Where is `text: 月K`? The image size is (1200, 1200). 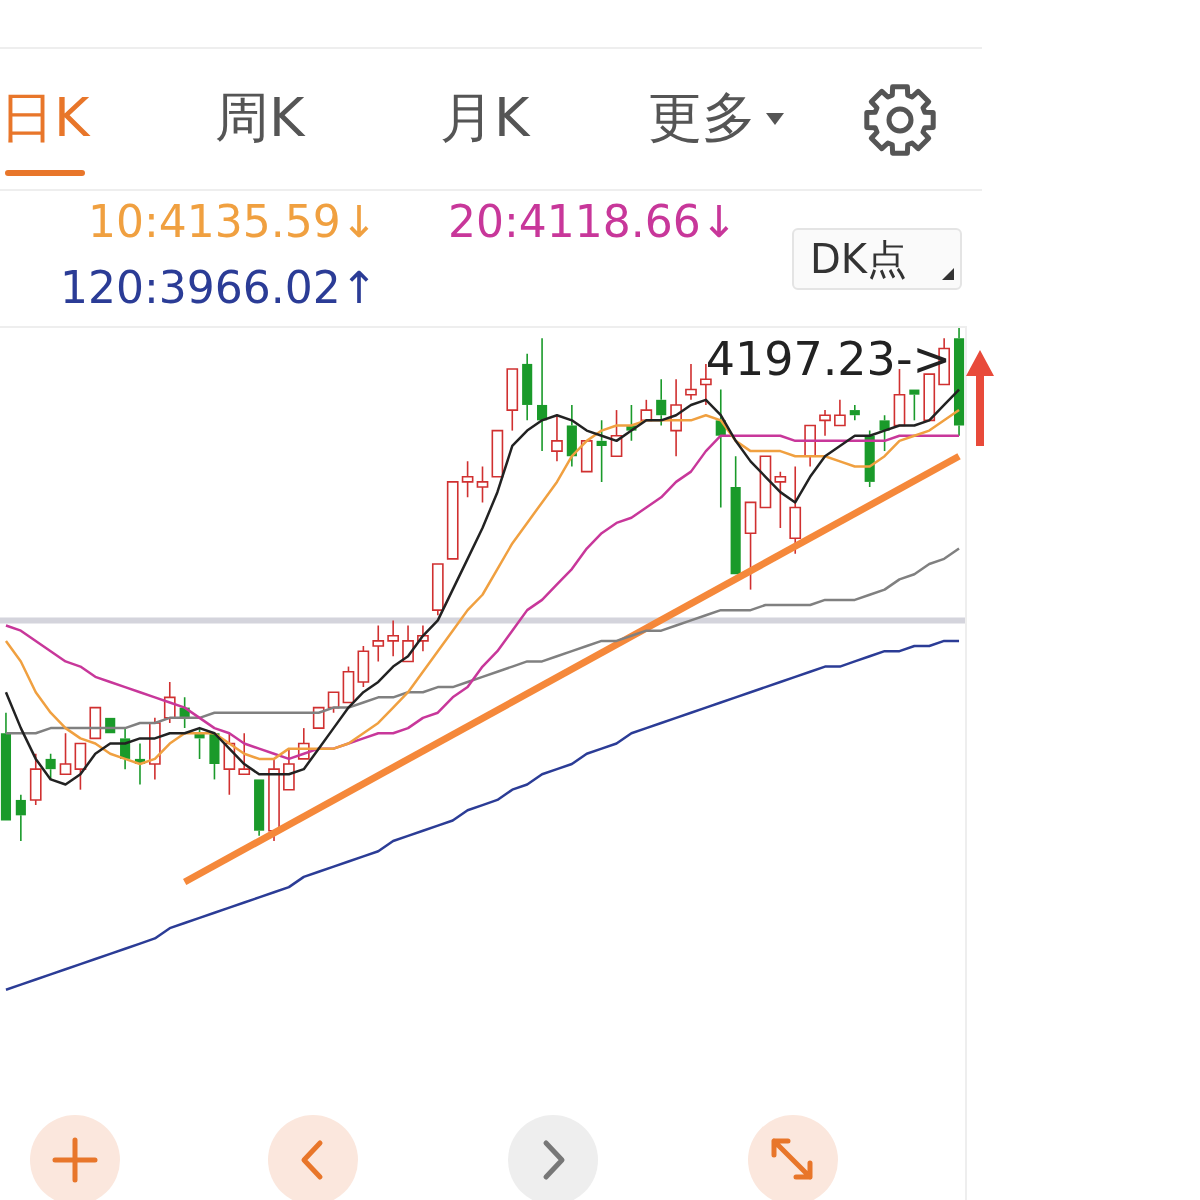
text: 月K is located at coordinates (485, 118).